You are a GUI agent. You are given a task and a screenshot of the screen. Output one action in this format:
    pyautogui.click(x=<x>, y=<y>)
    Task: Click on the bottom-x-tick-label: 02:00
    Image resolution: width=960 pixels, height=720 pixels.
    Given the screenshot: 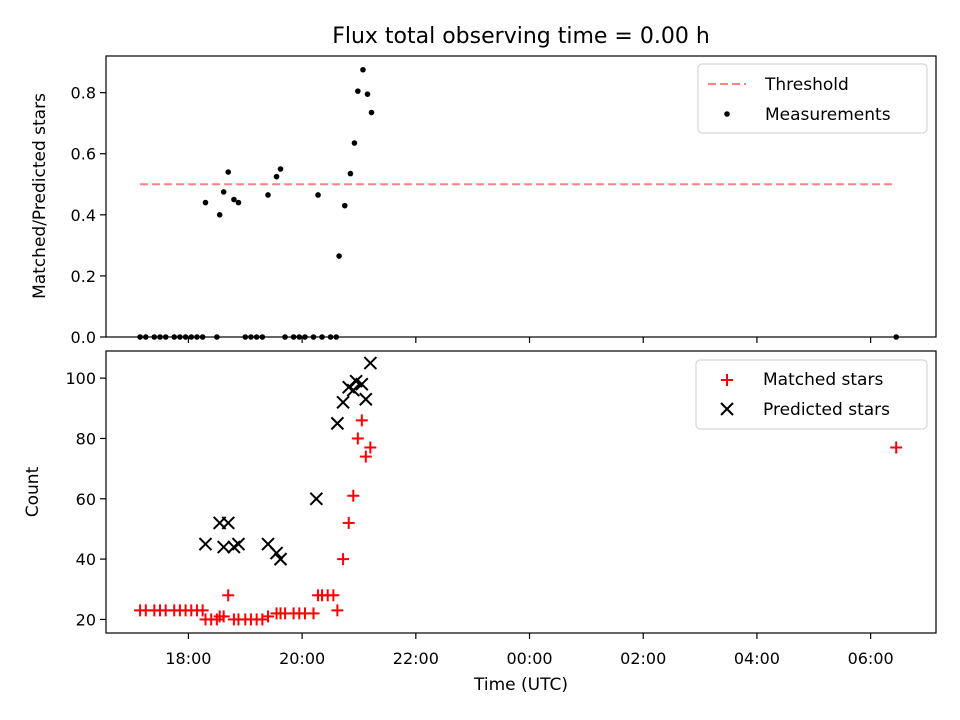 What is the action you would take?
    pyautogui.click(x=643, y=658)
    